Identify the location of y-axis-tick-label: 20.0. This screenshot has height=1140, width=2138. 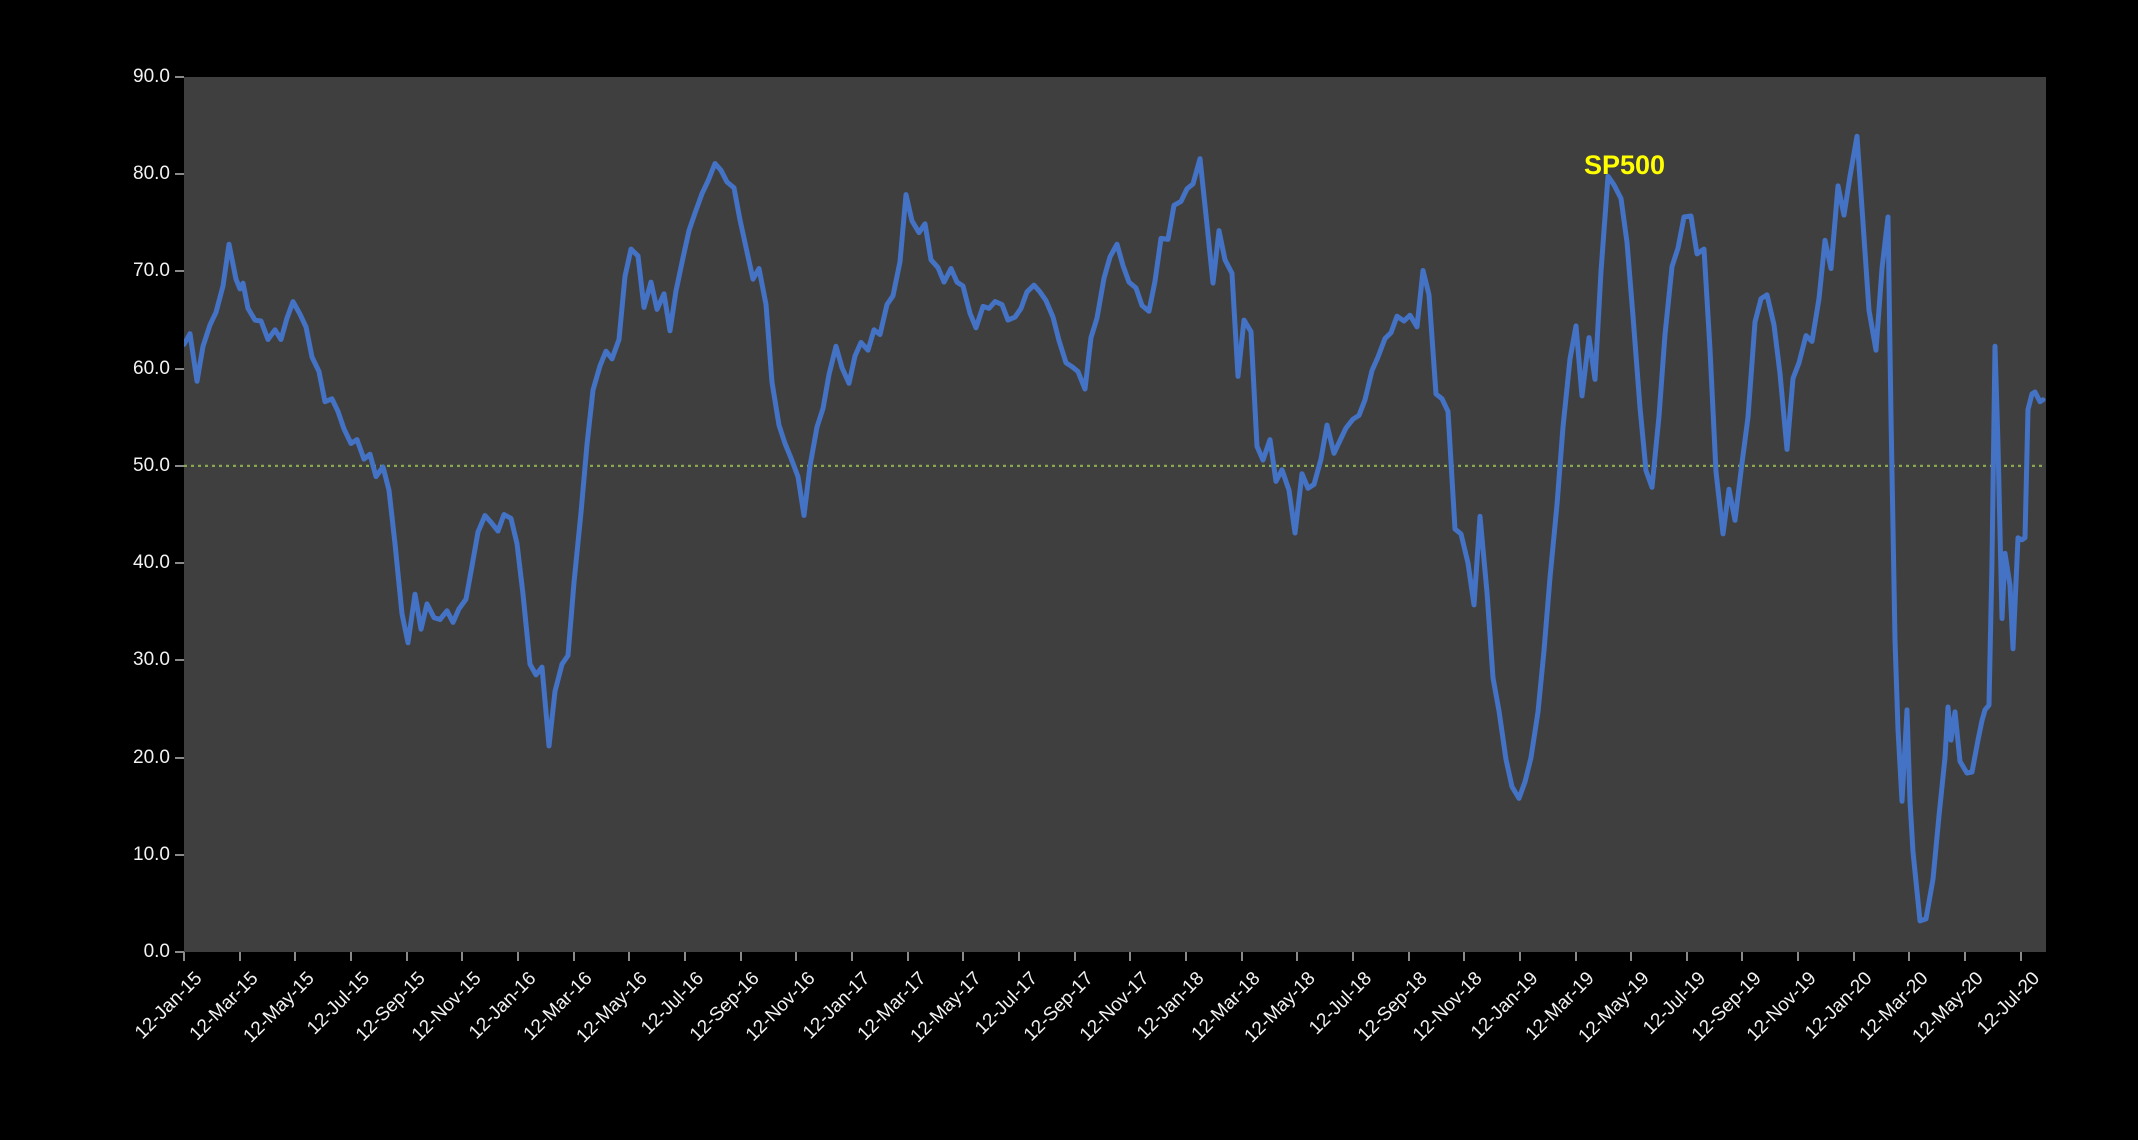
(151, 757).